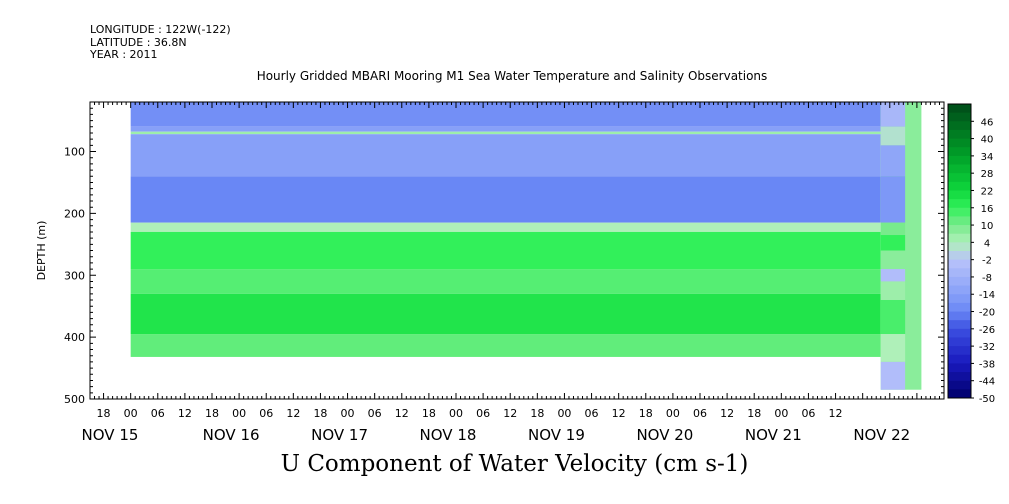 The height and width of the screenshot is (504, 1009). What do you see at coordinates (231, 435) in the screenshot?
I see `date-label: NOV 16` at bounding box center [231, 435].